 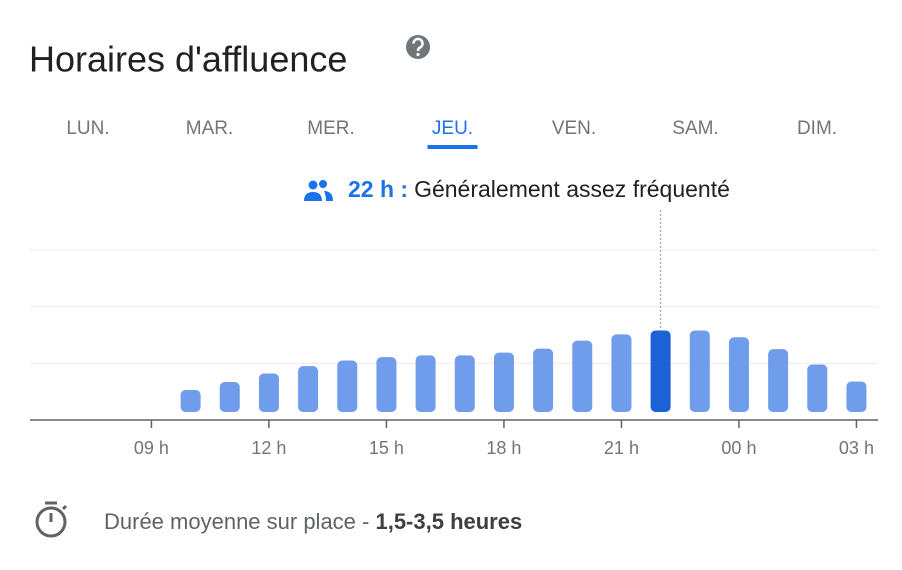 I want to click on tooltip-hour: 22 h :, so click(x=378, y=189).